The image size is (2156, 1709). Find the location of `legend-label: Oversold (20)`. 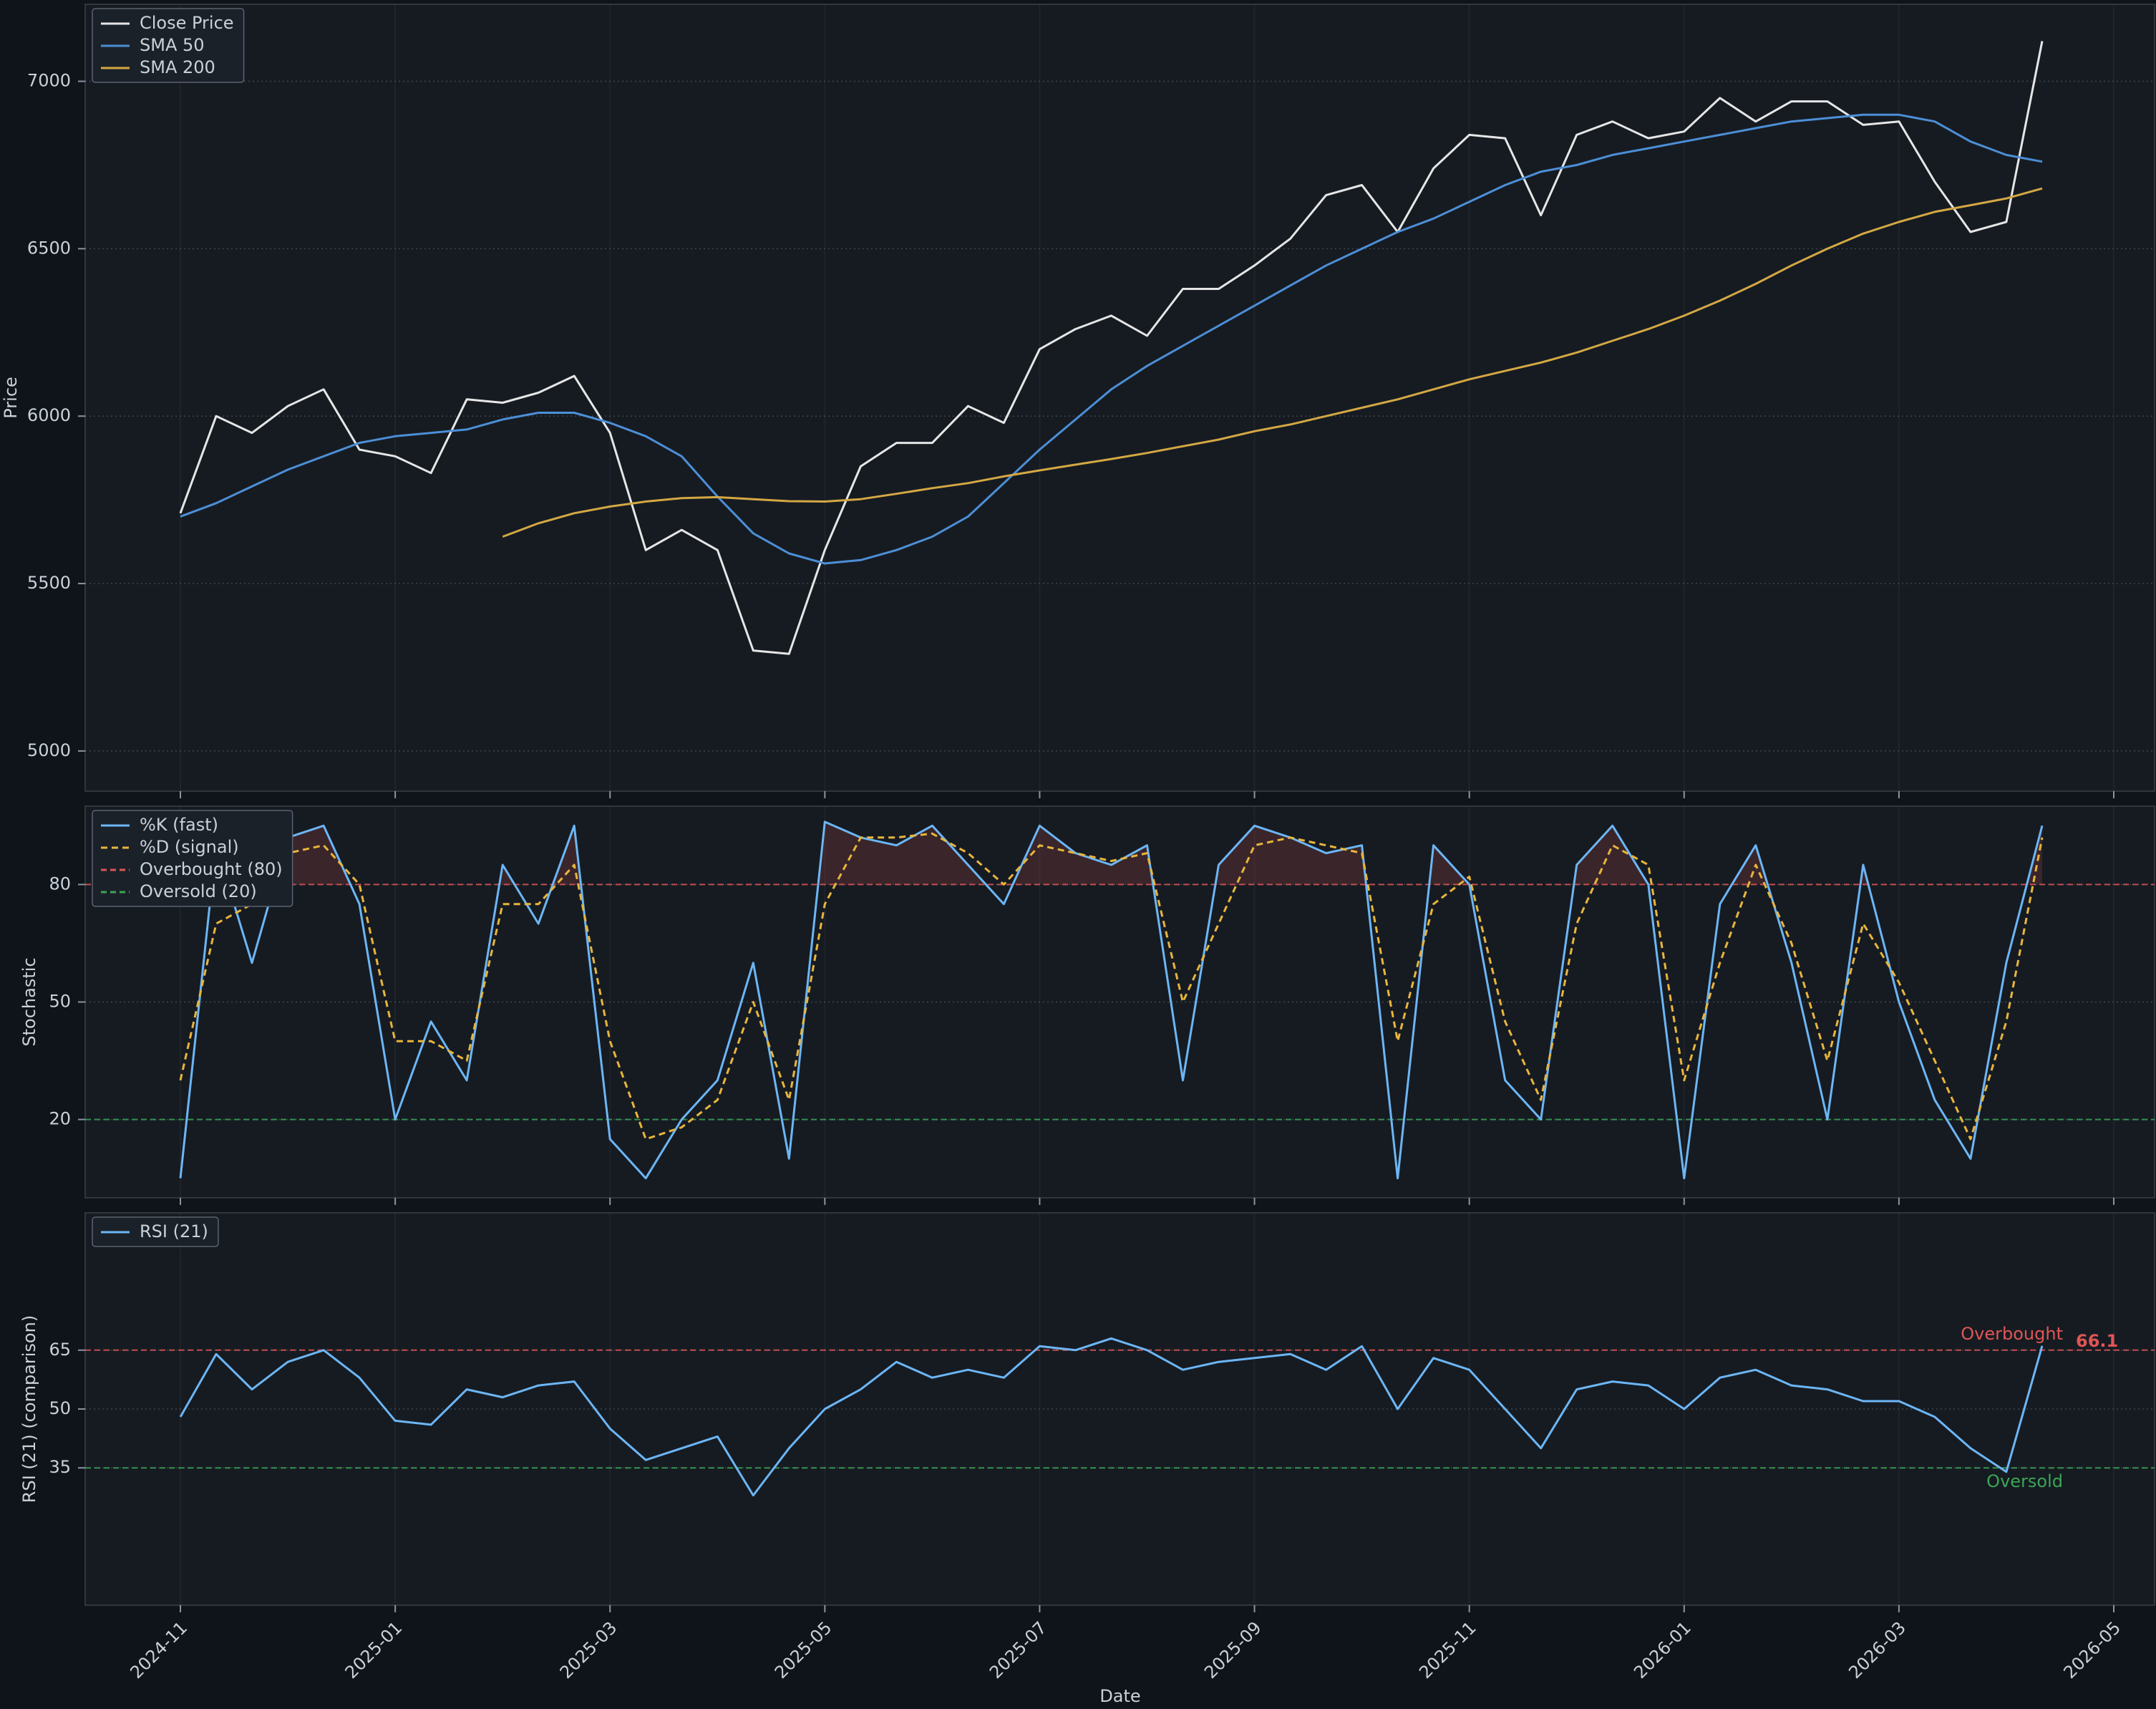

legend-label: Oversold (20) is located at coordinates (199, 891).